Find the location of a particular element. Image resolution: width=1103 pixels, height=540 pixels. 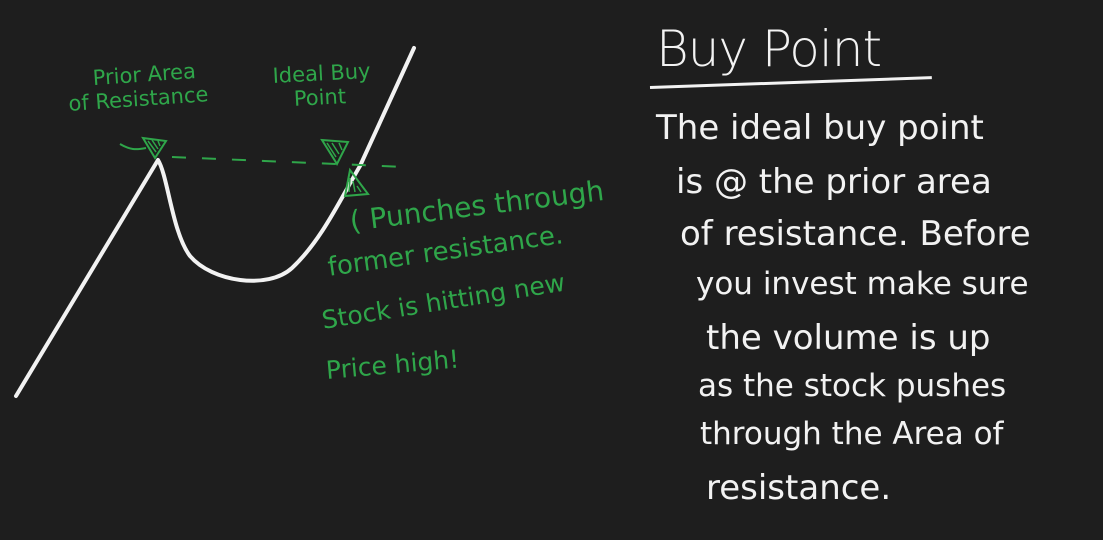

resistance-dashed-line is located at coordinates (289, 162).